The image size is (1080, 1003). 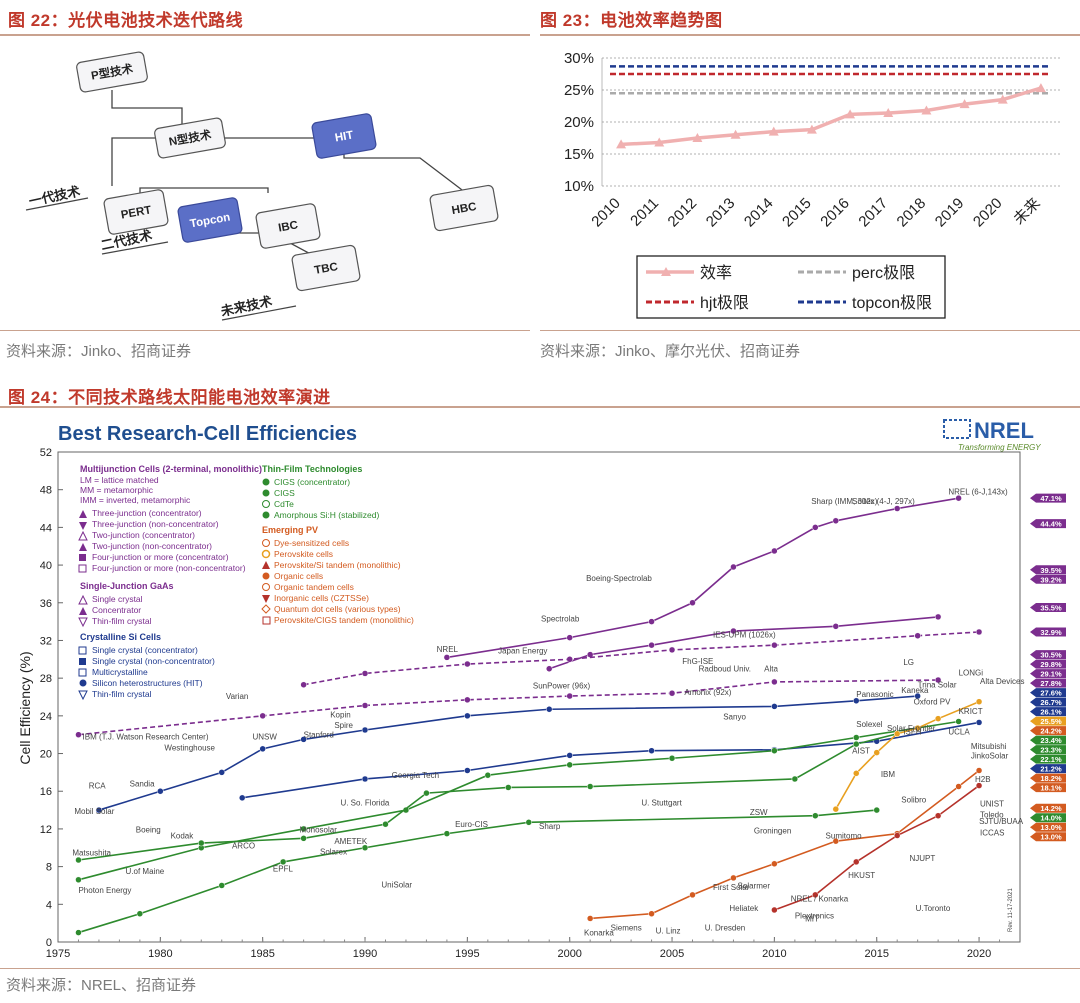 I want to click on nrel-annotation: LONGi, so click(x=971, y=672).